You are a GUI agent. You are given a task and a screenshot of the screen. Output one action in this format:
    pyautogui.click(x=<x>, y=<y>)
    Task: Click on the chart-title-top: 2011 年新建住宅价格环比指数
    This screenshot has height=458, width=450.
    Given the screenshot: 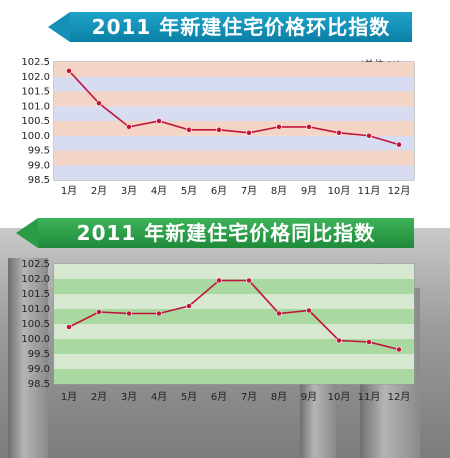 What is the action you would take?
    pyautogui.click(x=241, y=27)
    